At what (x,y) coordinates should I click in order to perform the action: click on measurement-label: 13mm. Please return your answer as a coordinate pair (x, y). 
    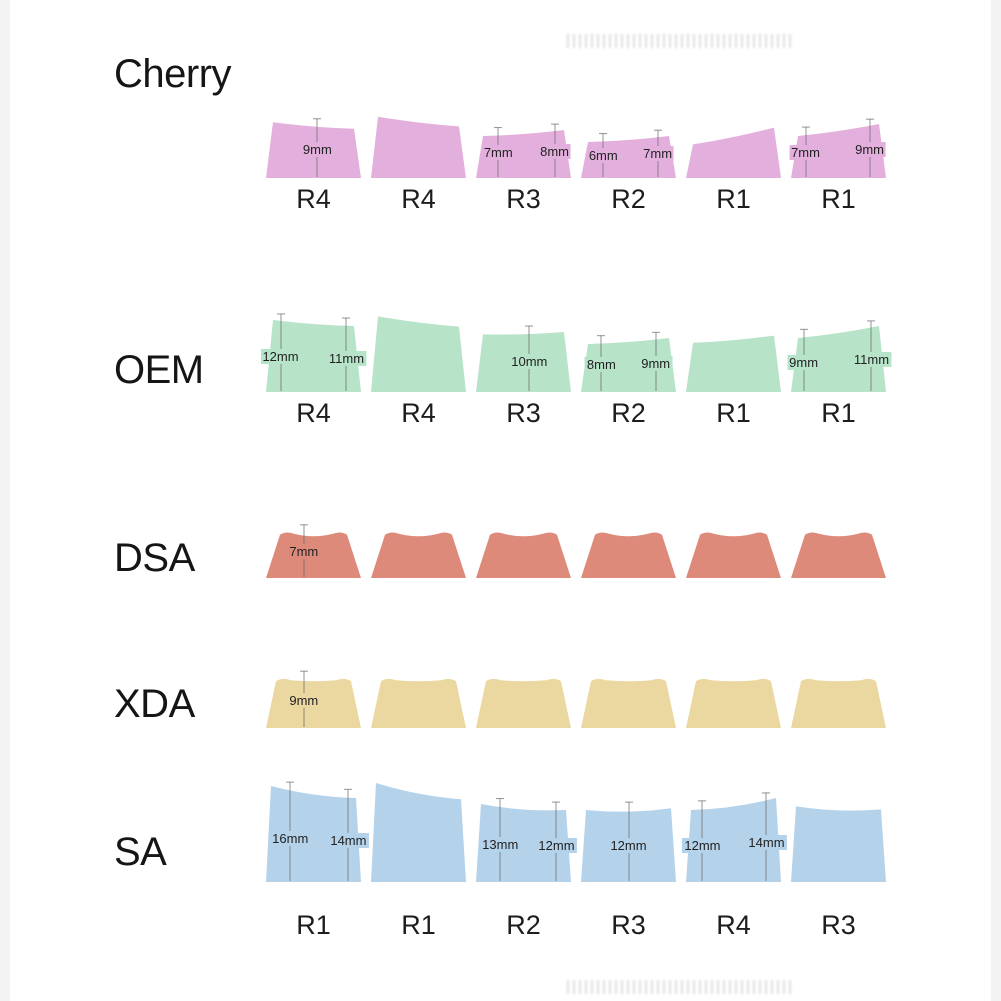
    Looking at the image, I should click on (500, 844).